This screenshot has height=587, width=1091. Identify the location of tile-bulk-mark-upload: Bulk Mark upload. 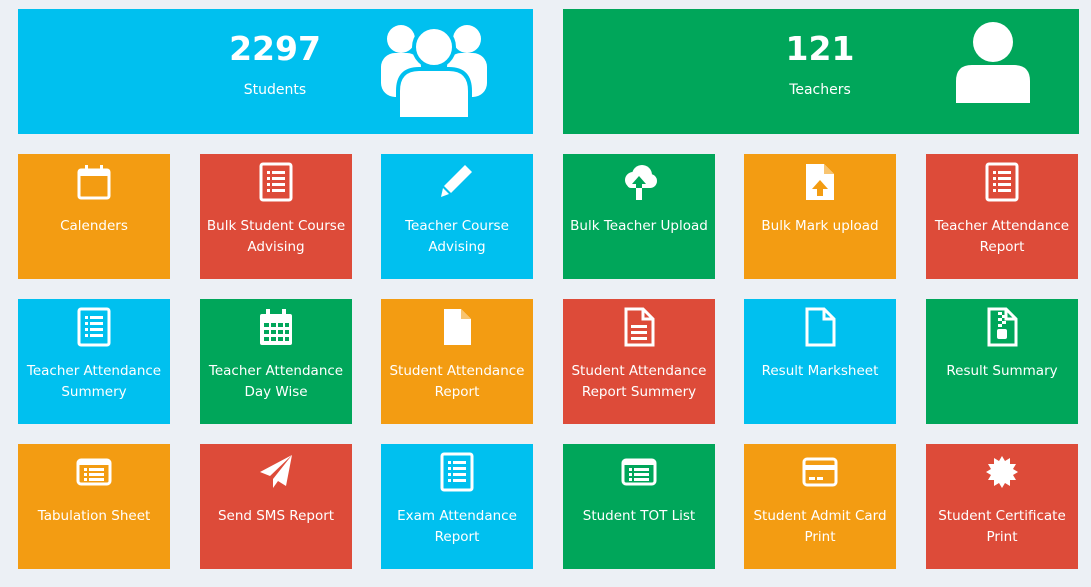
(820, 216).